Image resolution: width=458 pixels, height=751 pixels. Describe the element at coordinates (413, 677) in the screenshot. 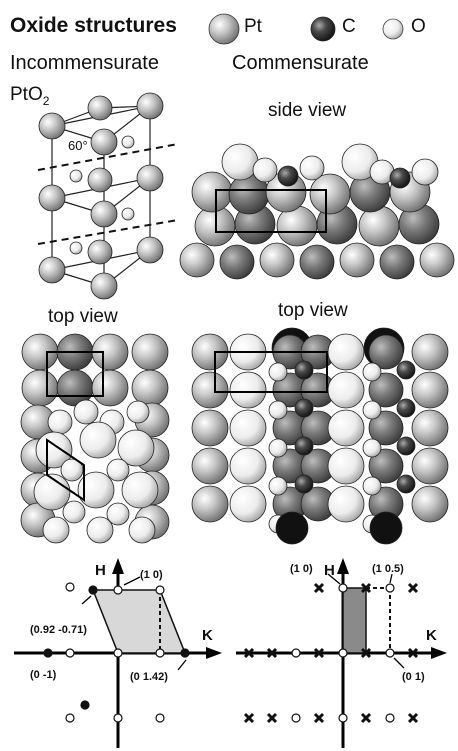

I see `right-point-label-0-1: (0 1)` at that location.